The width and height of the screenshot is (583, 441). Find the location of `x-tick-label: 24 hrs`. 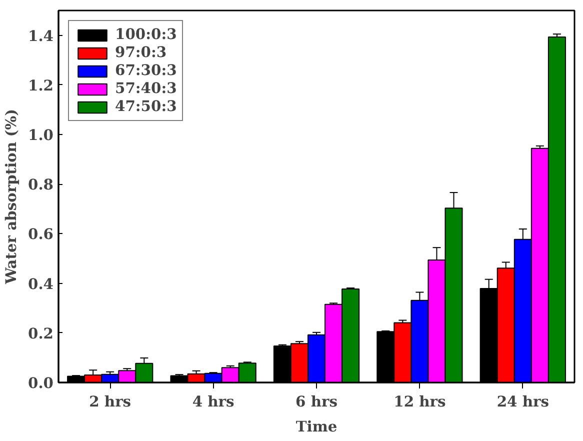

x-tick-label: 24 hrs is located at coordinates (522, 402).